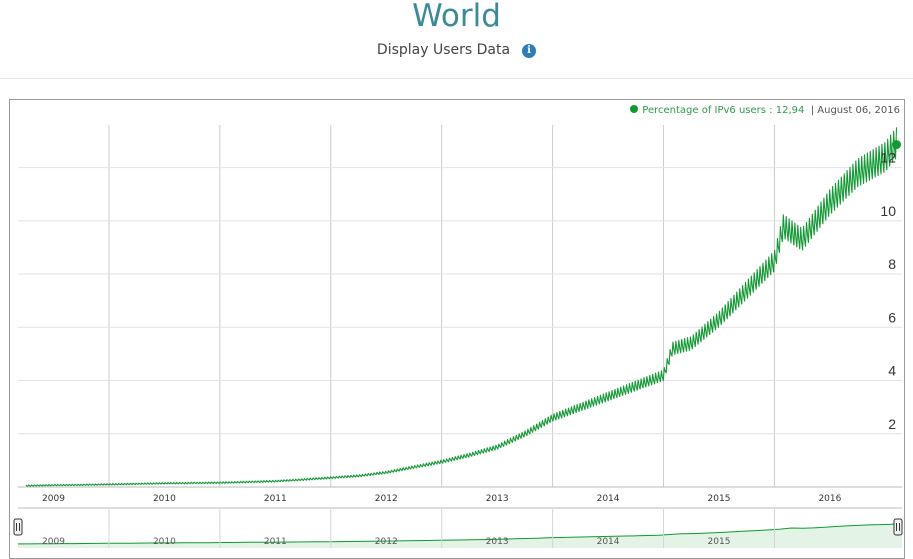 The image size is (913, 559). Describe the element at coordinates (719, 499) in the screenshot. I see `x-tick-label: 2015` at that location.